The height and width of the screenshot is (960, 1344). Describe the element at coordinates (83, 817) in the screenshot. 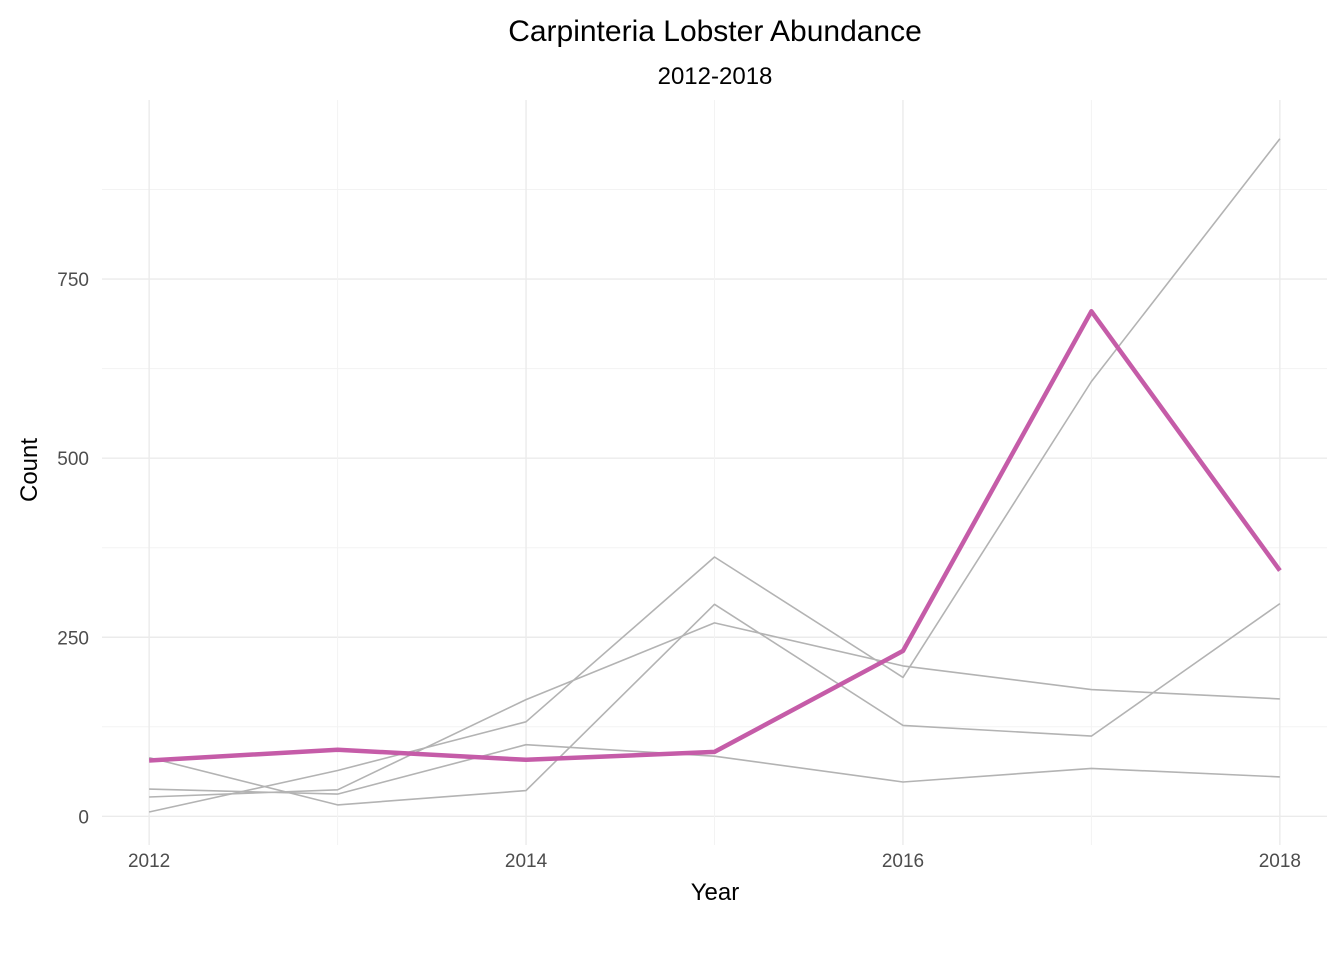

I see `y-tick-label: 0` at that location.